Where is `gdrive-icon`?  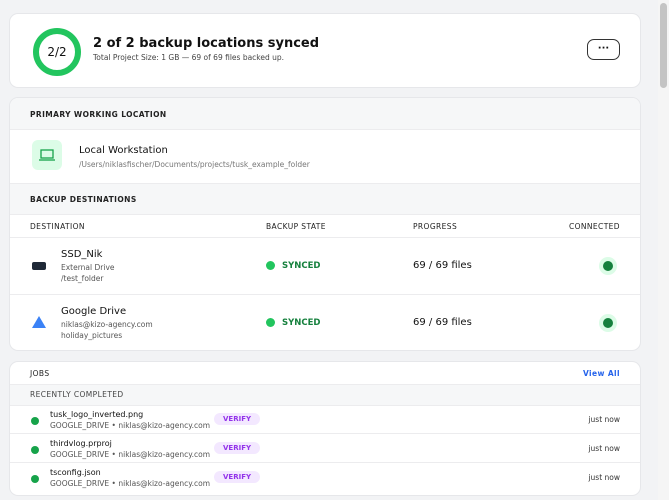 gdrive-icon is located at coordinates (39, 322).